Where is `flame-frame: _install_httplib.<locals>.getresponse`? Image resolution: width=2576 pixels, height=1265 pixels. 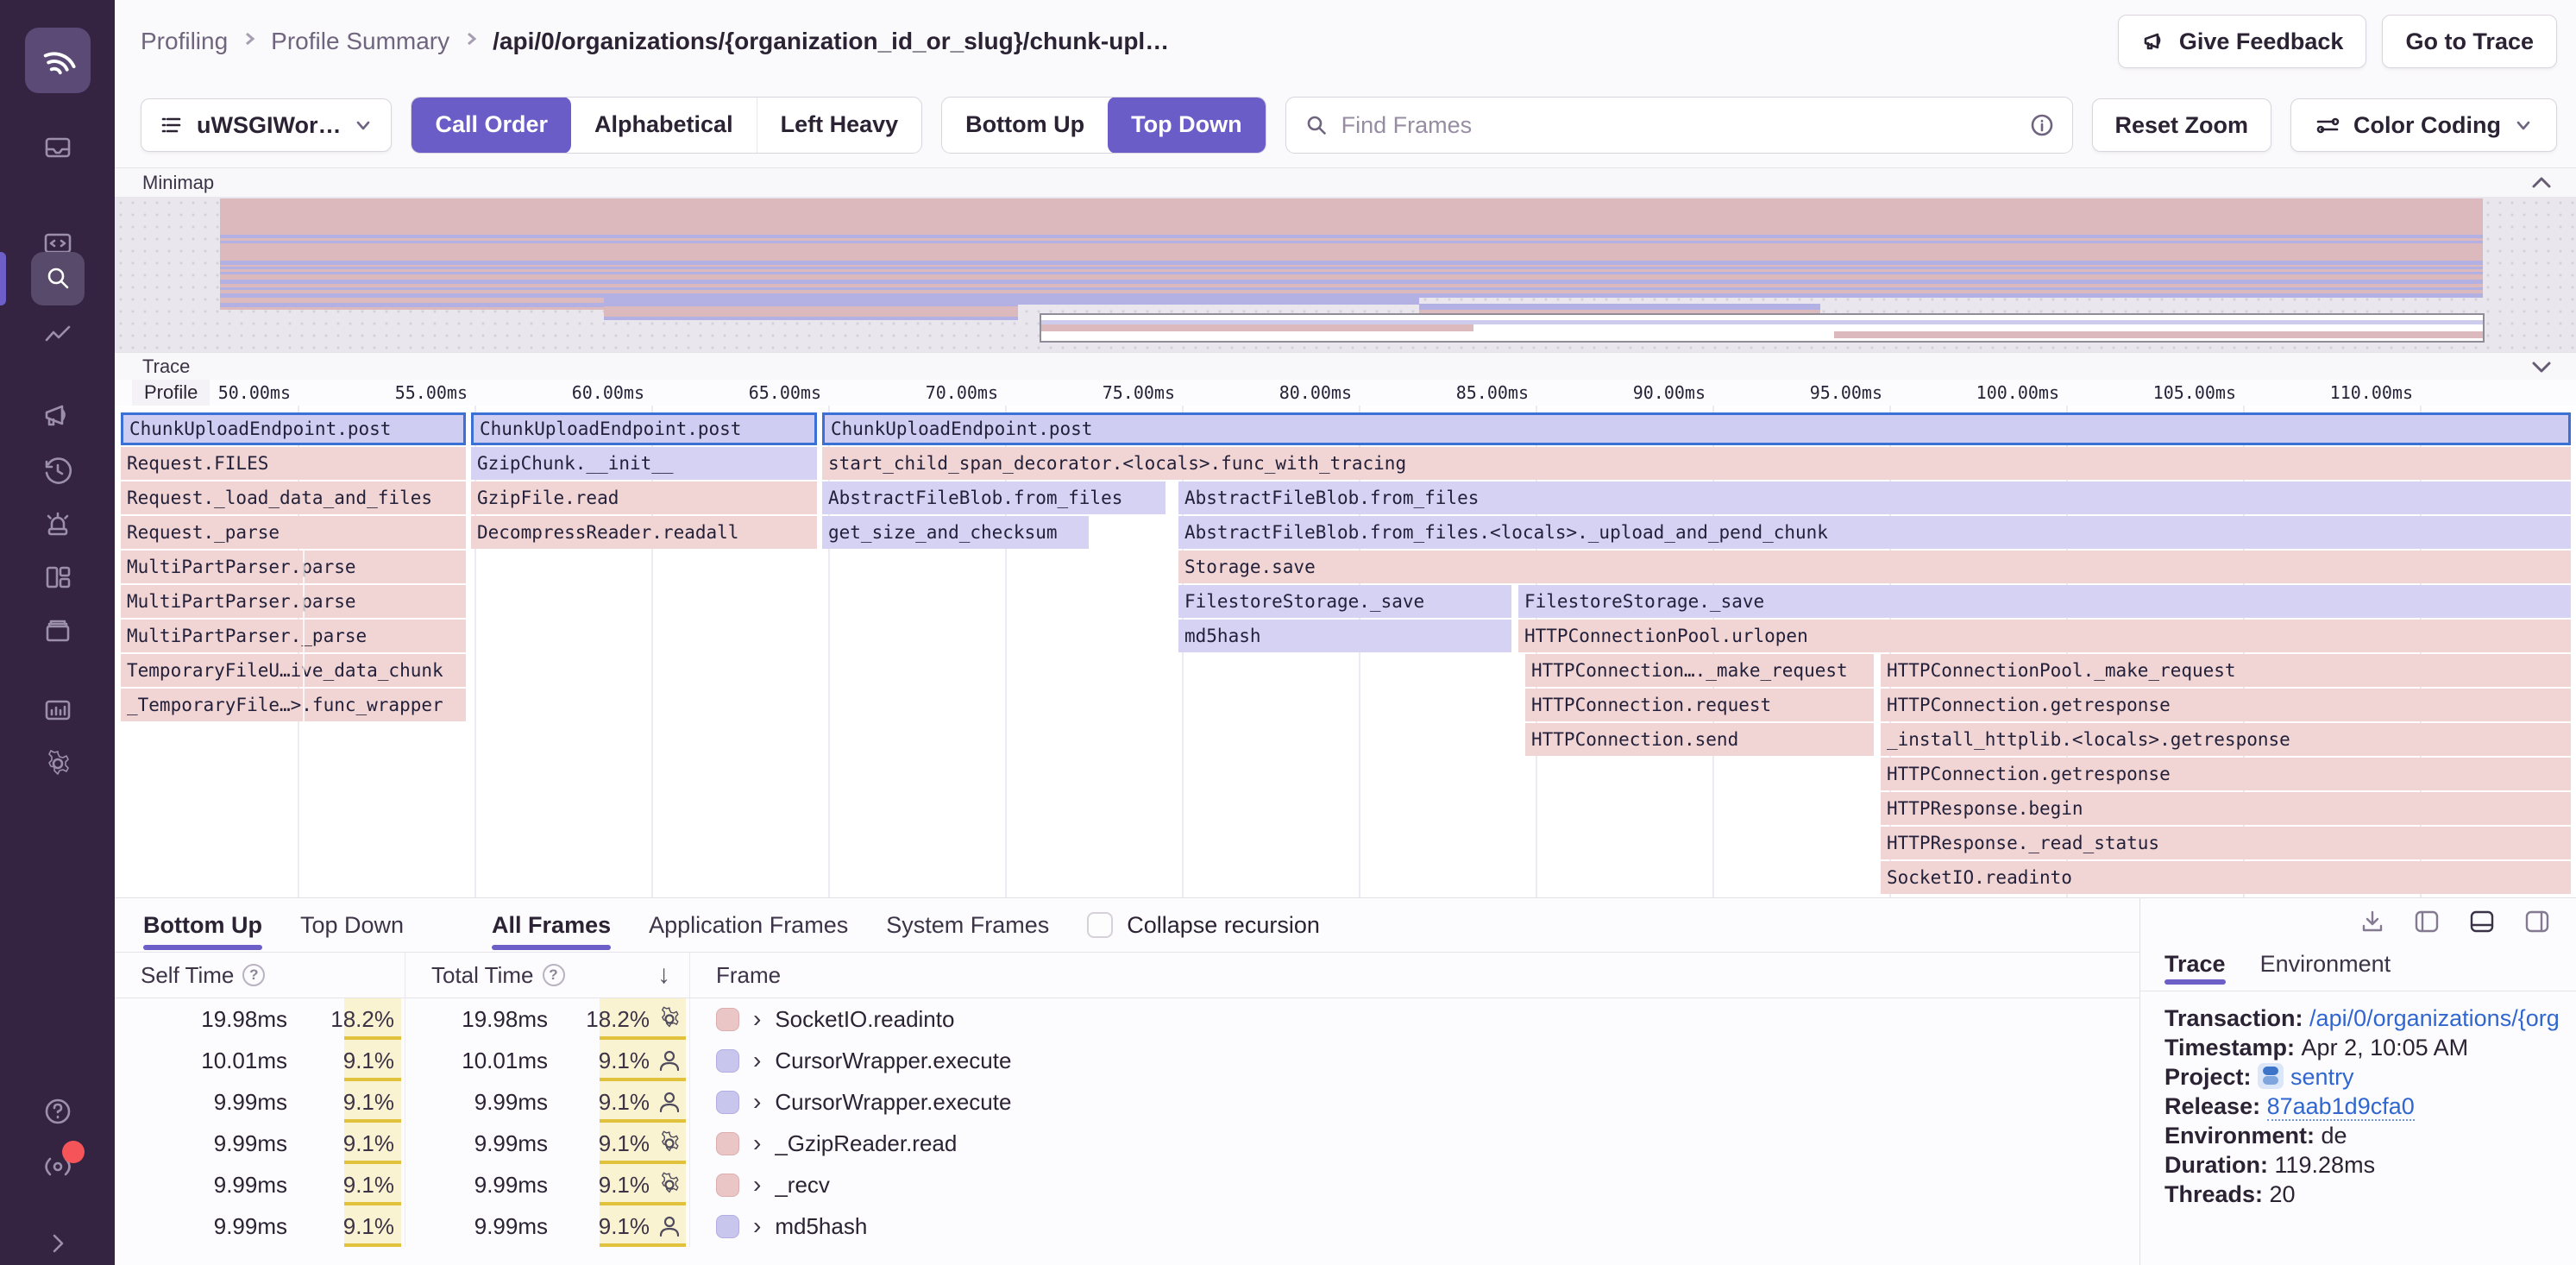
flame-frame: _install_httplib.<locals>.getresponse is located at coordinates (2226, 739).